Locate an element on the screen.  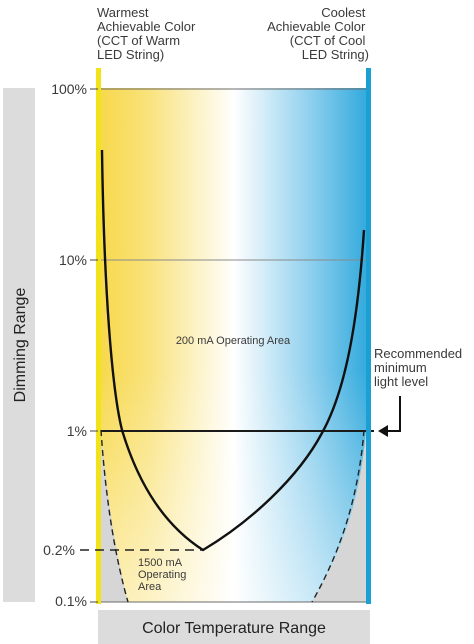
x-axis-title: Color Temperature Range is located at coordinates (234, 628).